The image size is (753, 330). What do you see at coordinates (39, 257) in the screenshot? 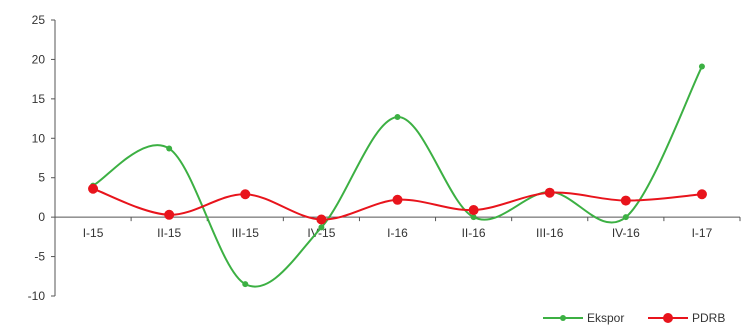
I see `y-tick-label: -5` at bounding box center [39, 257].